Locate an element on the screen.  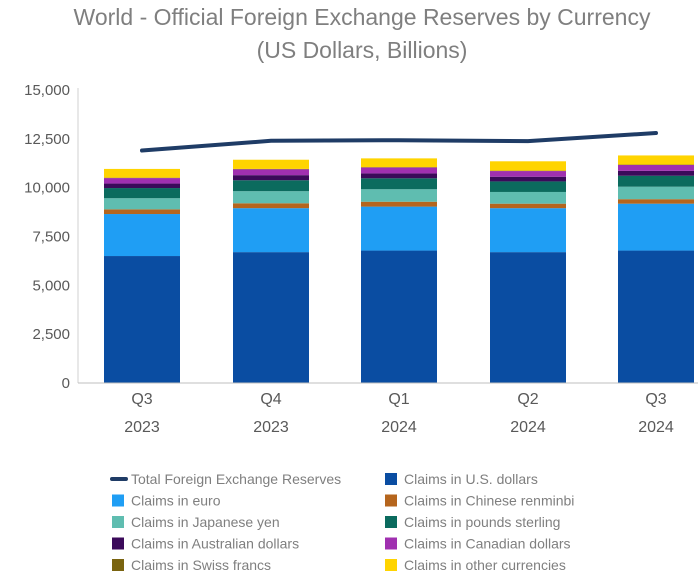
legend-label: Claims in Swiss francs is located at coordinates (201, 565).